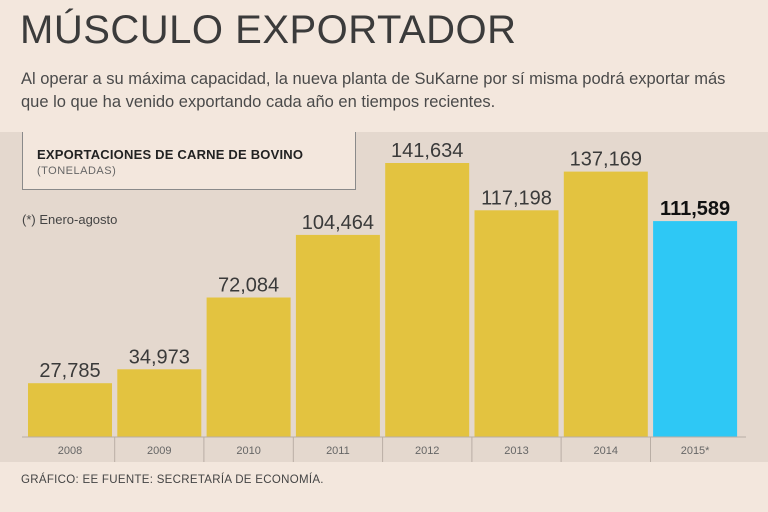 This screenshot has height=512, width=768. I want to click on bar-value-label: 137,169, so click(606, 160).